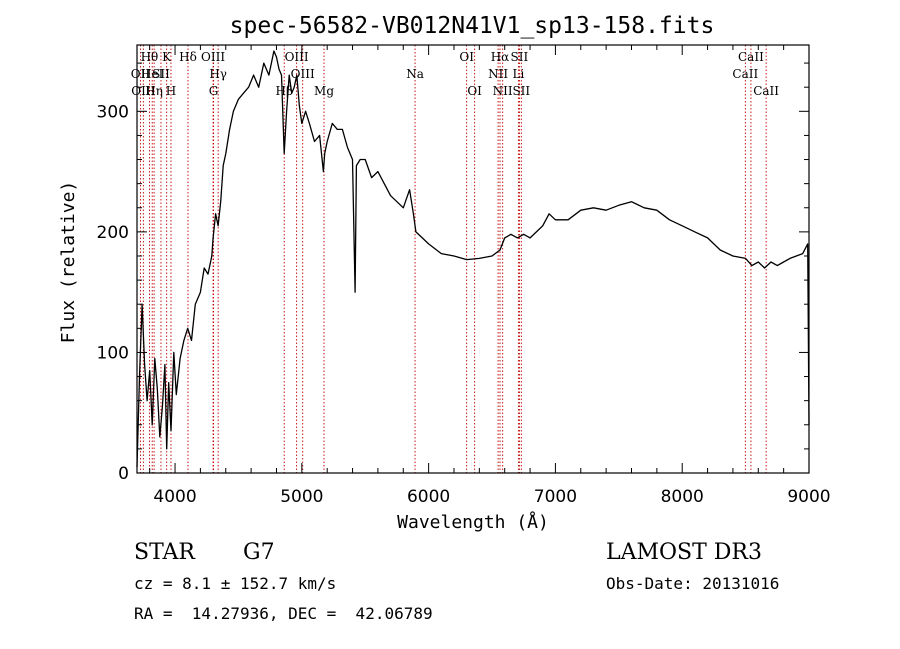 This screenshot has height=649, width=900. I want to click on line-marker-label: G, so click(214, 91).